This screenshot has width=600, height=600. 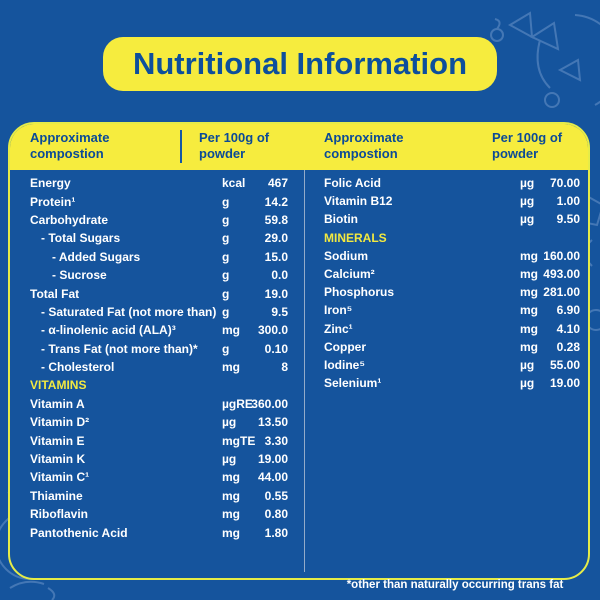 What do you see at coordinates (234, 183) in the screenshot?
I see `nutrient-unit: kcal` at bounding box center [234, 183].